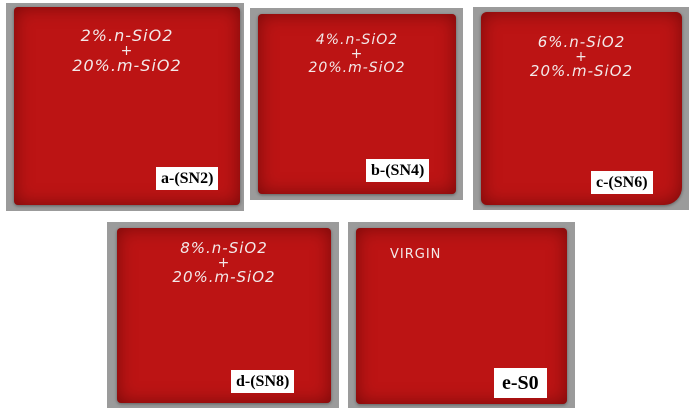  I want to click on handwriting-c-line2: 20%.m-SiO2, so click(581, 71).